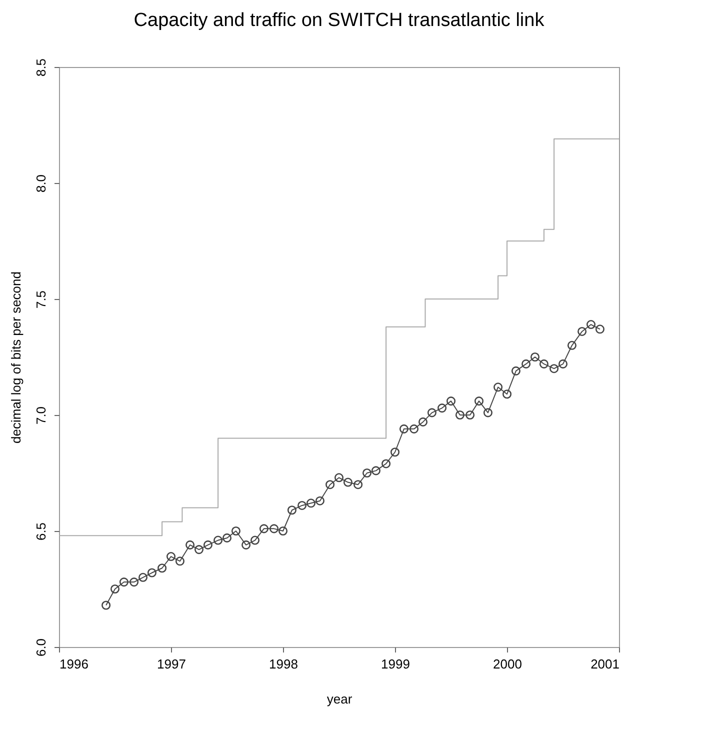 The height and width of the screenshot is (756, 701). Describe the element at coordinates (41, 531) in the screenshot. I see `y-tick-label: 6.5` at that location.